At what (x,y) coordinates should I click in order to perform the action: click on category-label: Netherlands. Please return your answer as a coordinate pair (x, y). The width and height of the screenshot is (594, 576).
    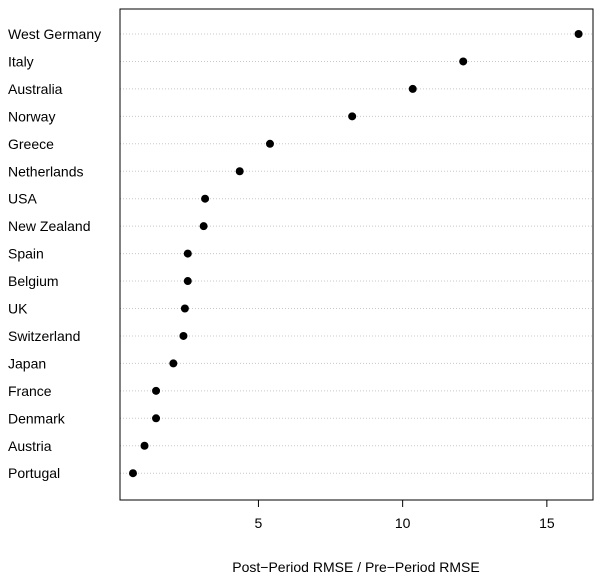
    Looking at the image, I should click on (46, 171).